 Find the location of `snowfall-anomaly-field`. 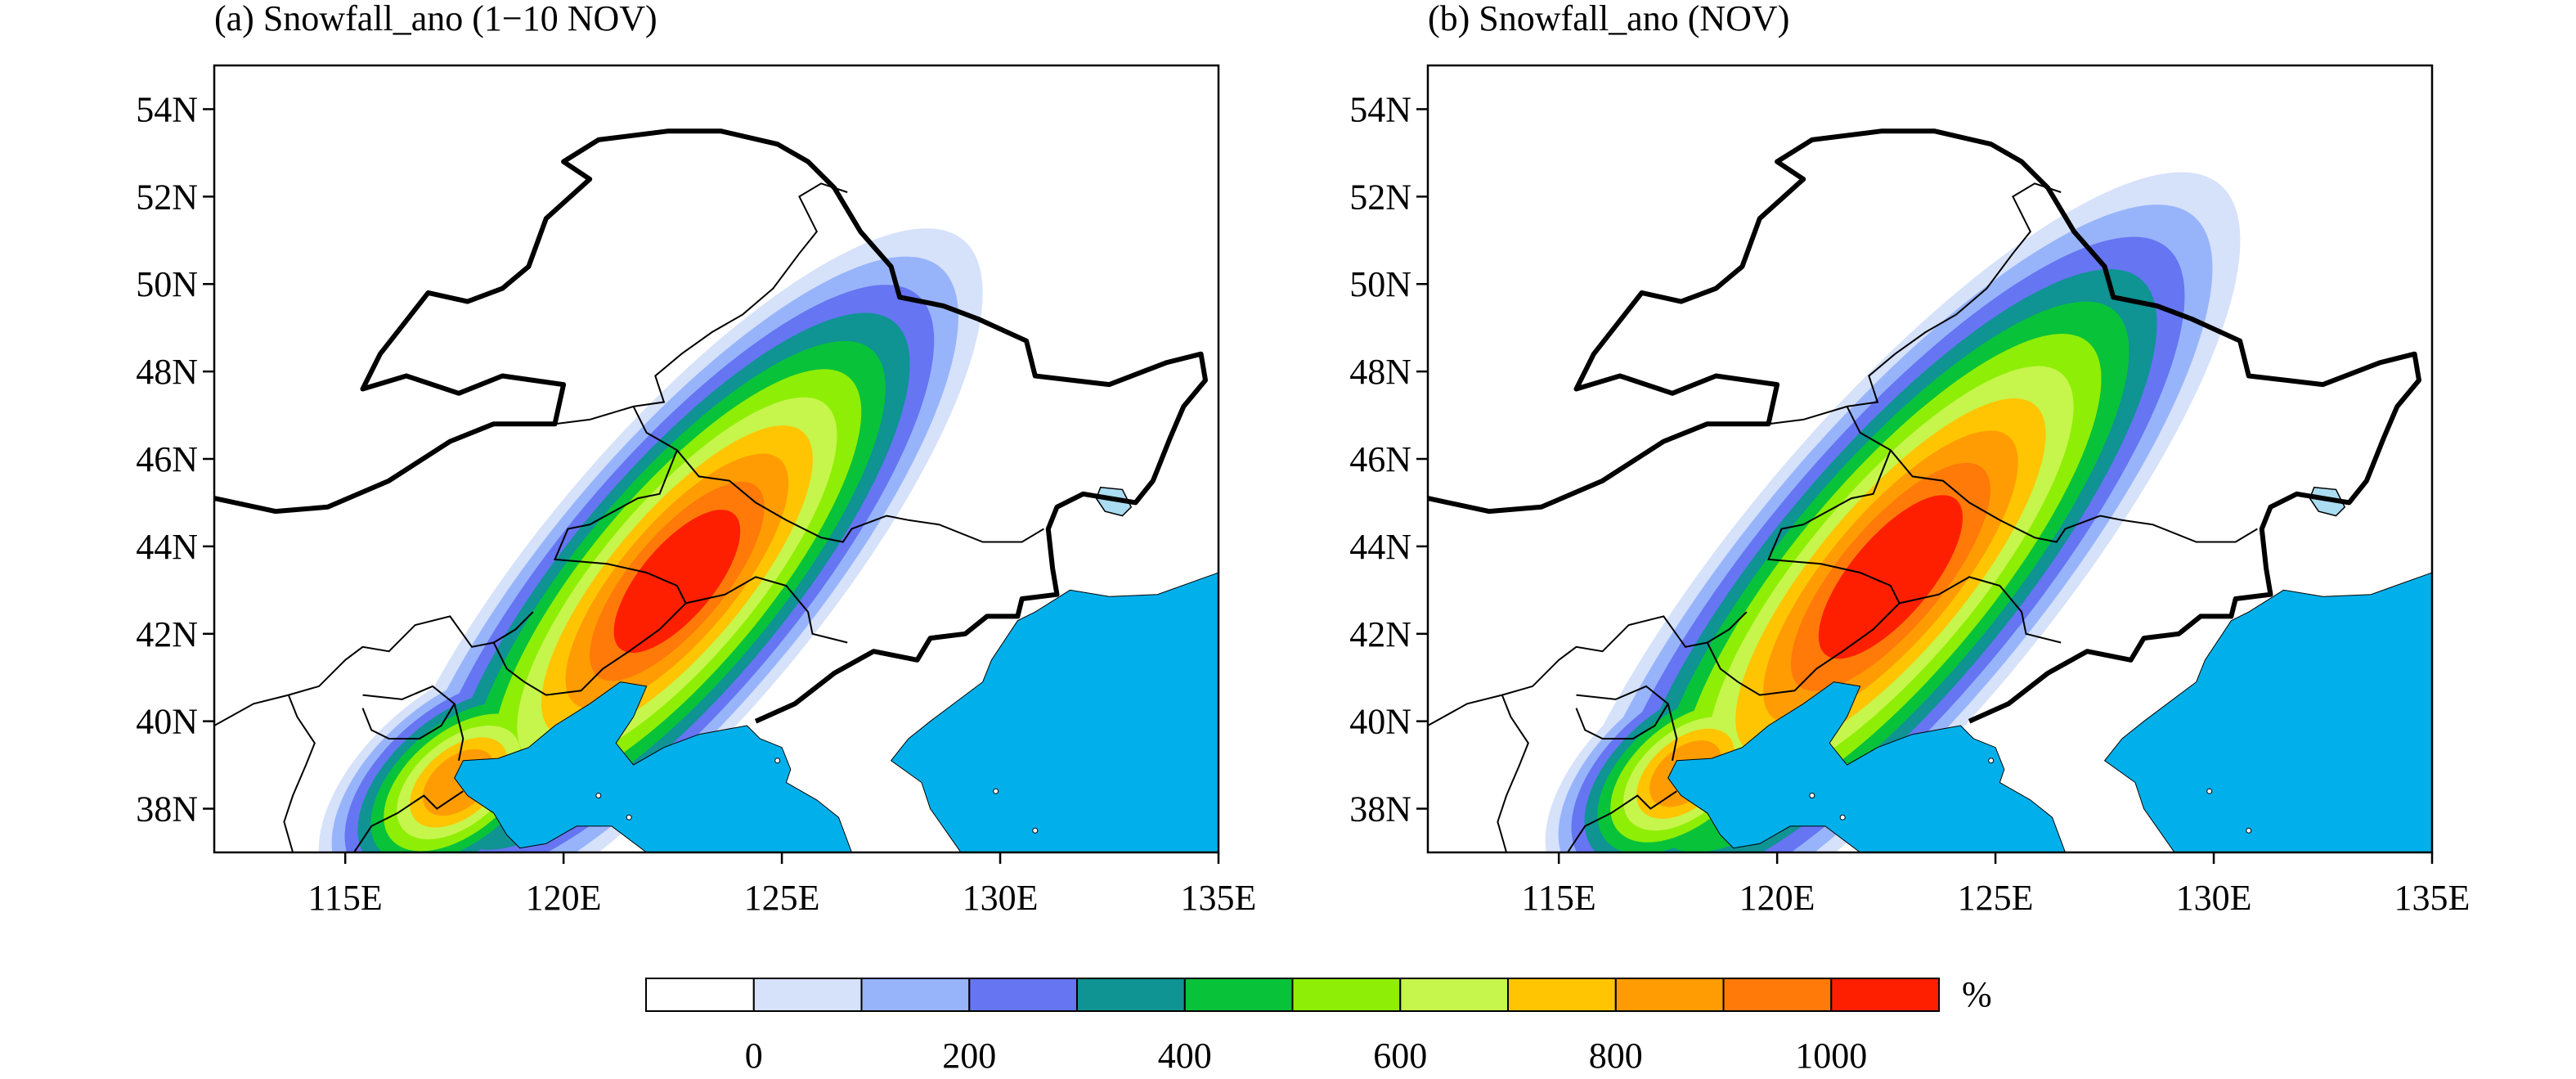

snowfall-anomaly-field is located at coordinates (650, 540).